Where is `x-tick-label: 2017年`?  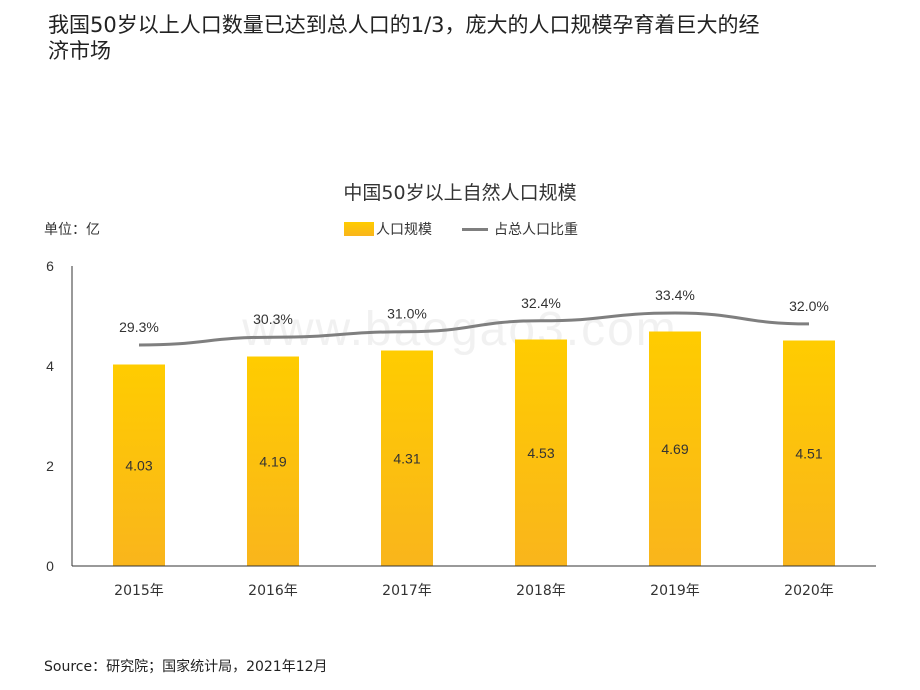
x-tick-label: 2017年 is located at coordinates (407, 591).